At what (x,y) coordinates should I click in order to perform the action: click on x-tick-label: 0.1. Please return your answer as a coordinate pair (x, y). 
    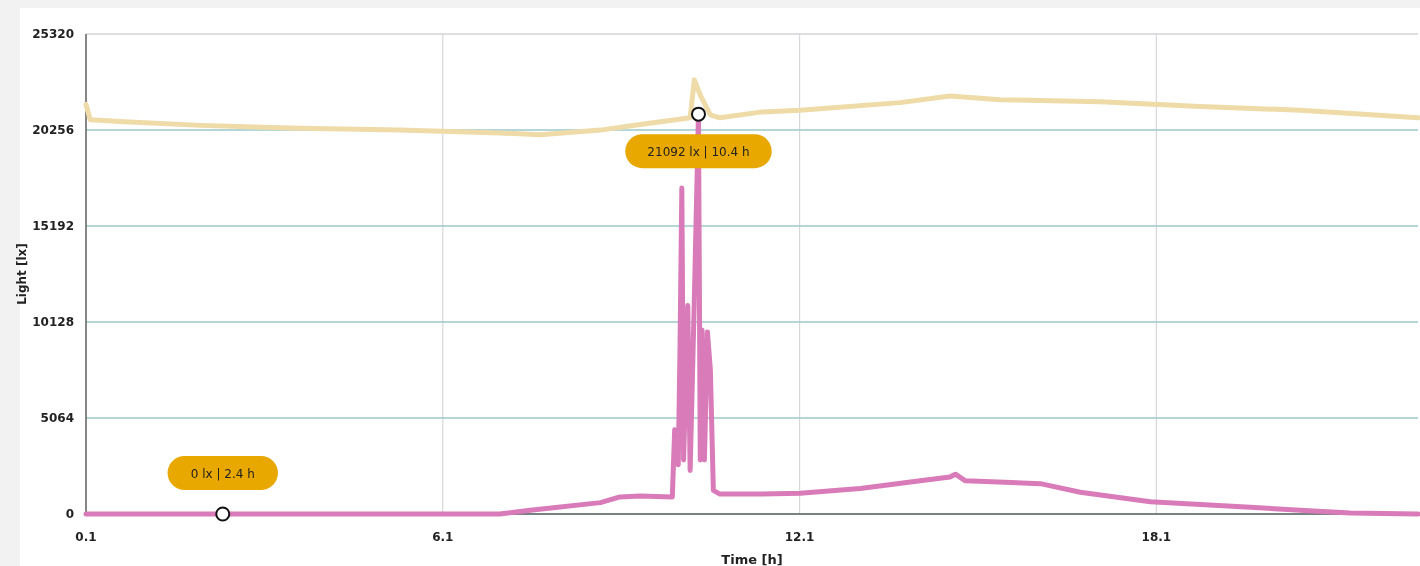
    Looking at the image, I should click on (86, 537).